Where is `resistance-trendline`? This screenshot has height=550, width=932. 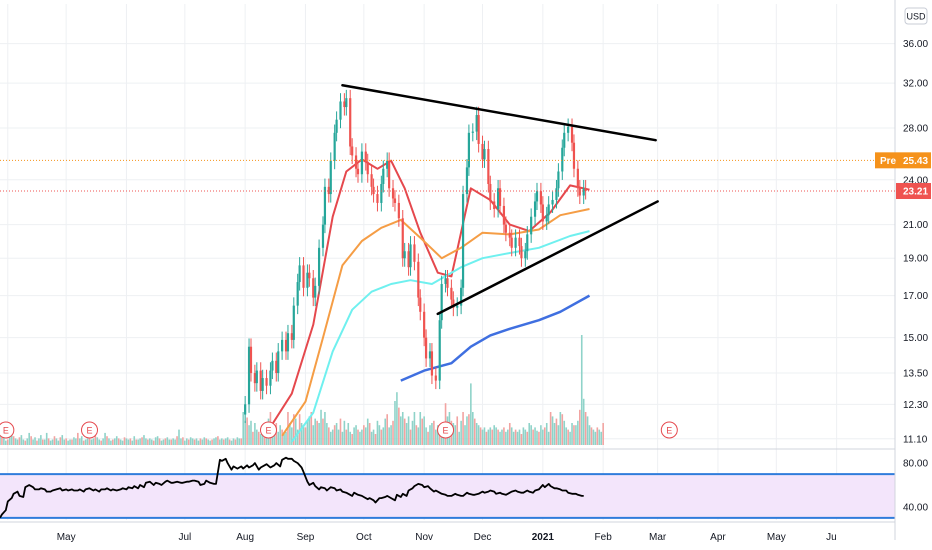 resistance-trendline is located at coordinates (499, 112).